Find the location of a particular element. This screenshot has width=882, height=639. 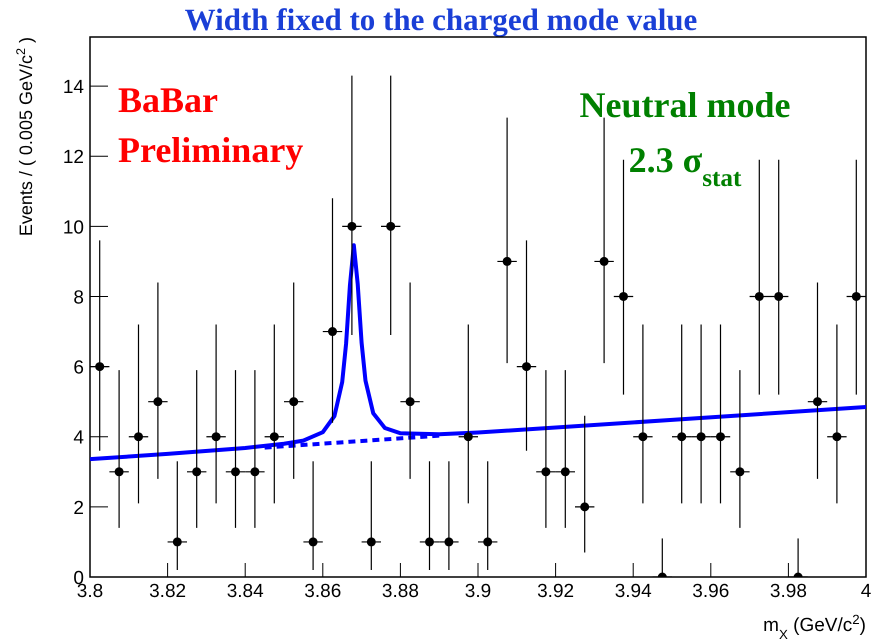

y-tick-label: 4 is located at coordinates (78, 438).